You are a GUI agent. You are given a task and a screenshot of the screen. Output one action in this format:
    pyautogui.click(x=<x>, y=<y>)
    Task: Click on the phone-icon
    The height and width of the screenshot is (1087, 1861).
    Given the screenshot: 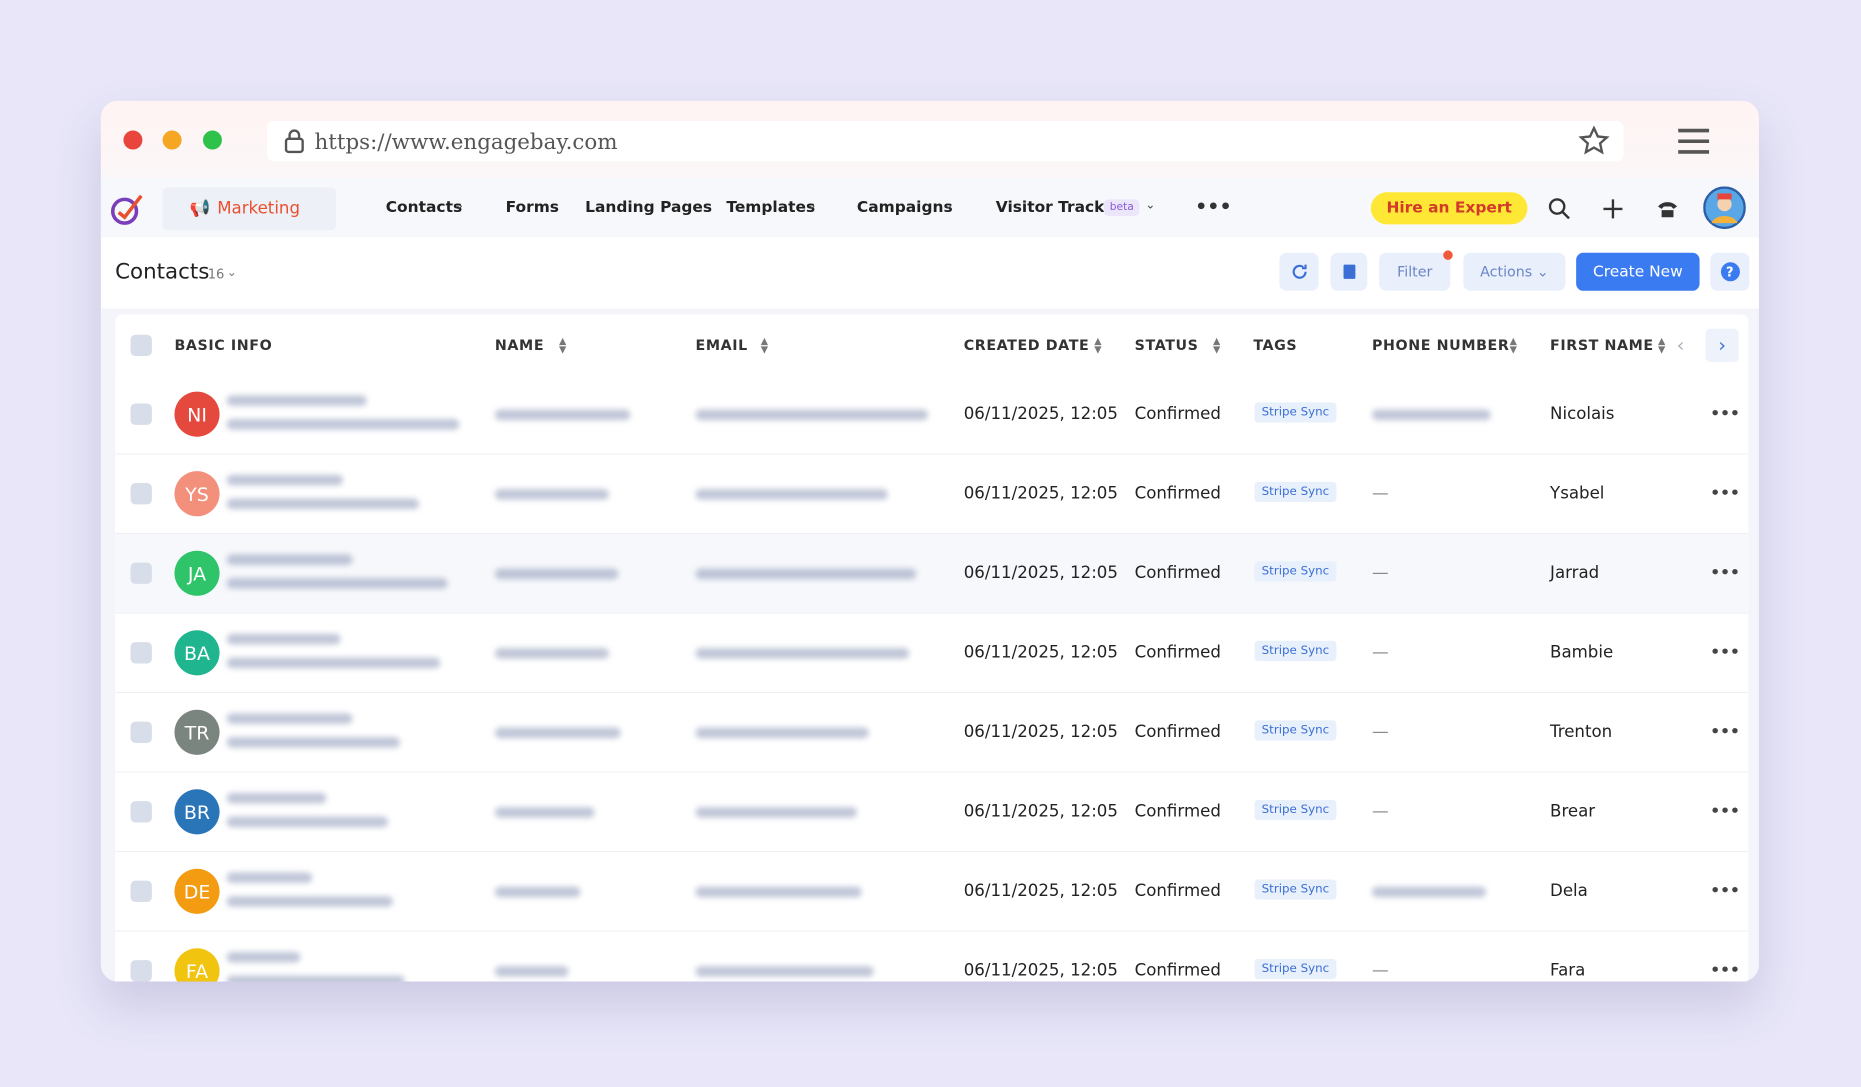 What is the action you would take?
    pyautogui.click(x=1668, y=209)
    